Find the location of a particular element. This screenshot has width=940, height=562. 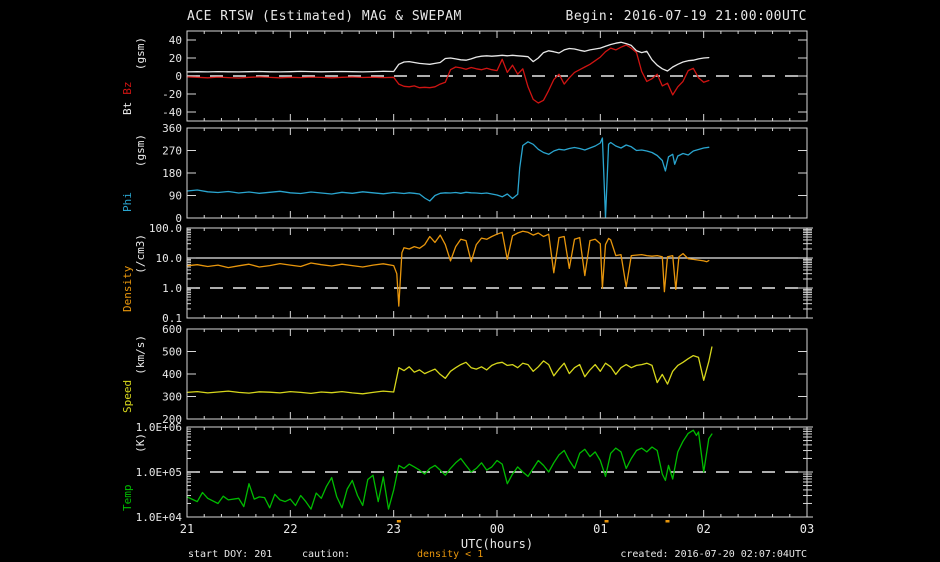

y-tick-label: -20 is located at coordinates (172, 94).